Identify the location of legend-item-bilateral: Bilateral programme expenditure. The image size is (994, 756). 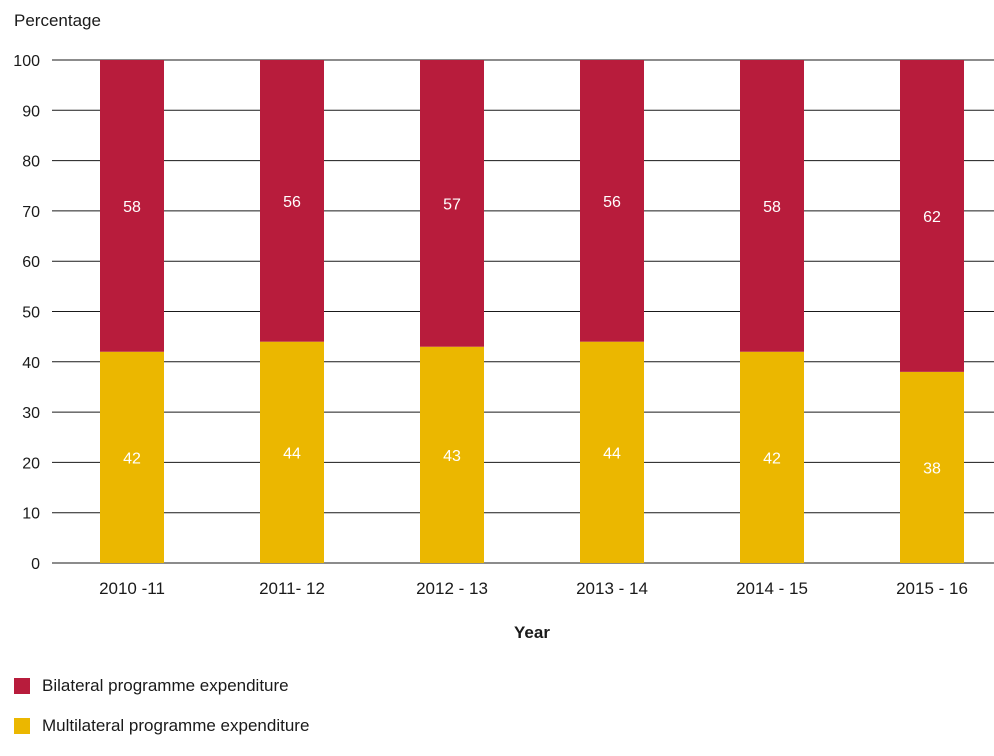
(161, 686).